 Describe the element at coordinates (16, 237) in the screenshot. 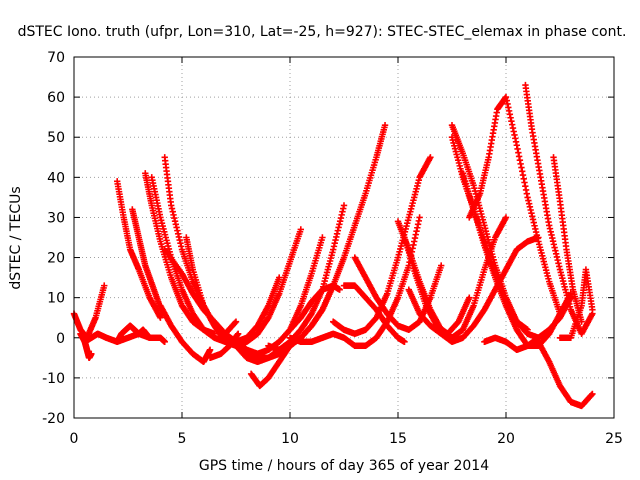

I see `y-axis-label: dSTEC / TECUs` at that location.